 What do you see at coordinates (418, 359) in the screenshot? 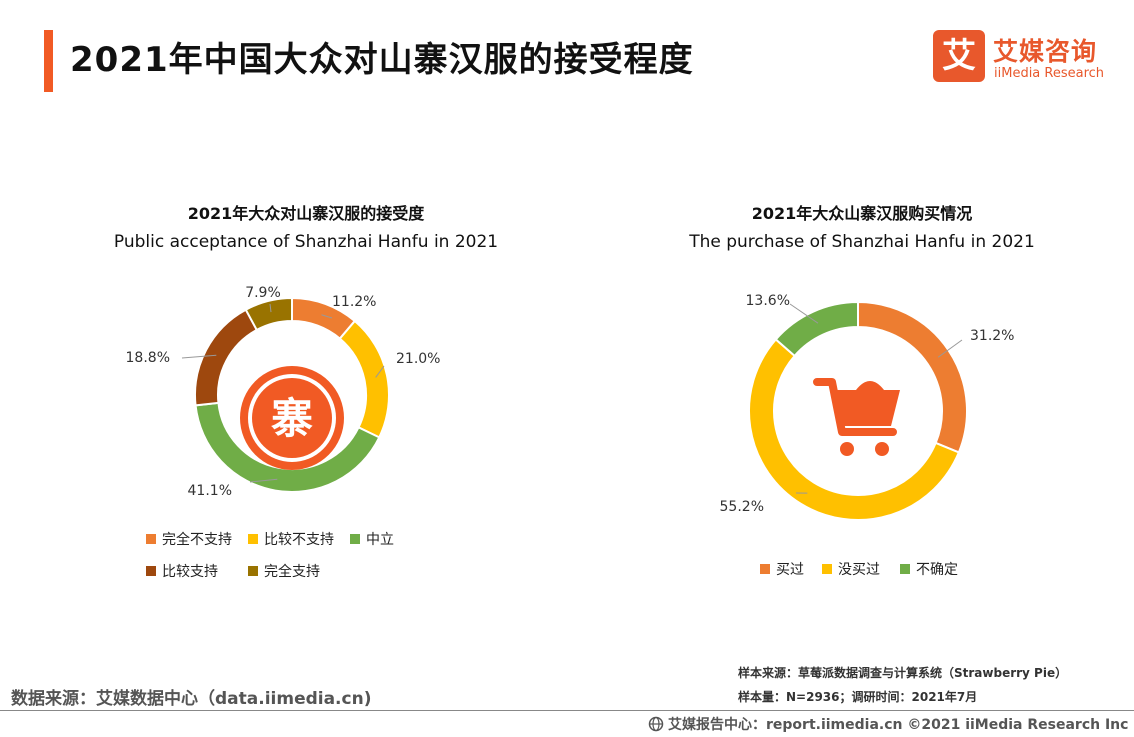
I see `chart1-data-label-1: 21.0%` at bounding box center [418, 359].